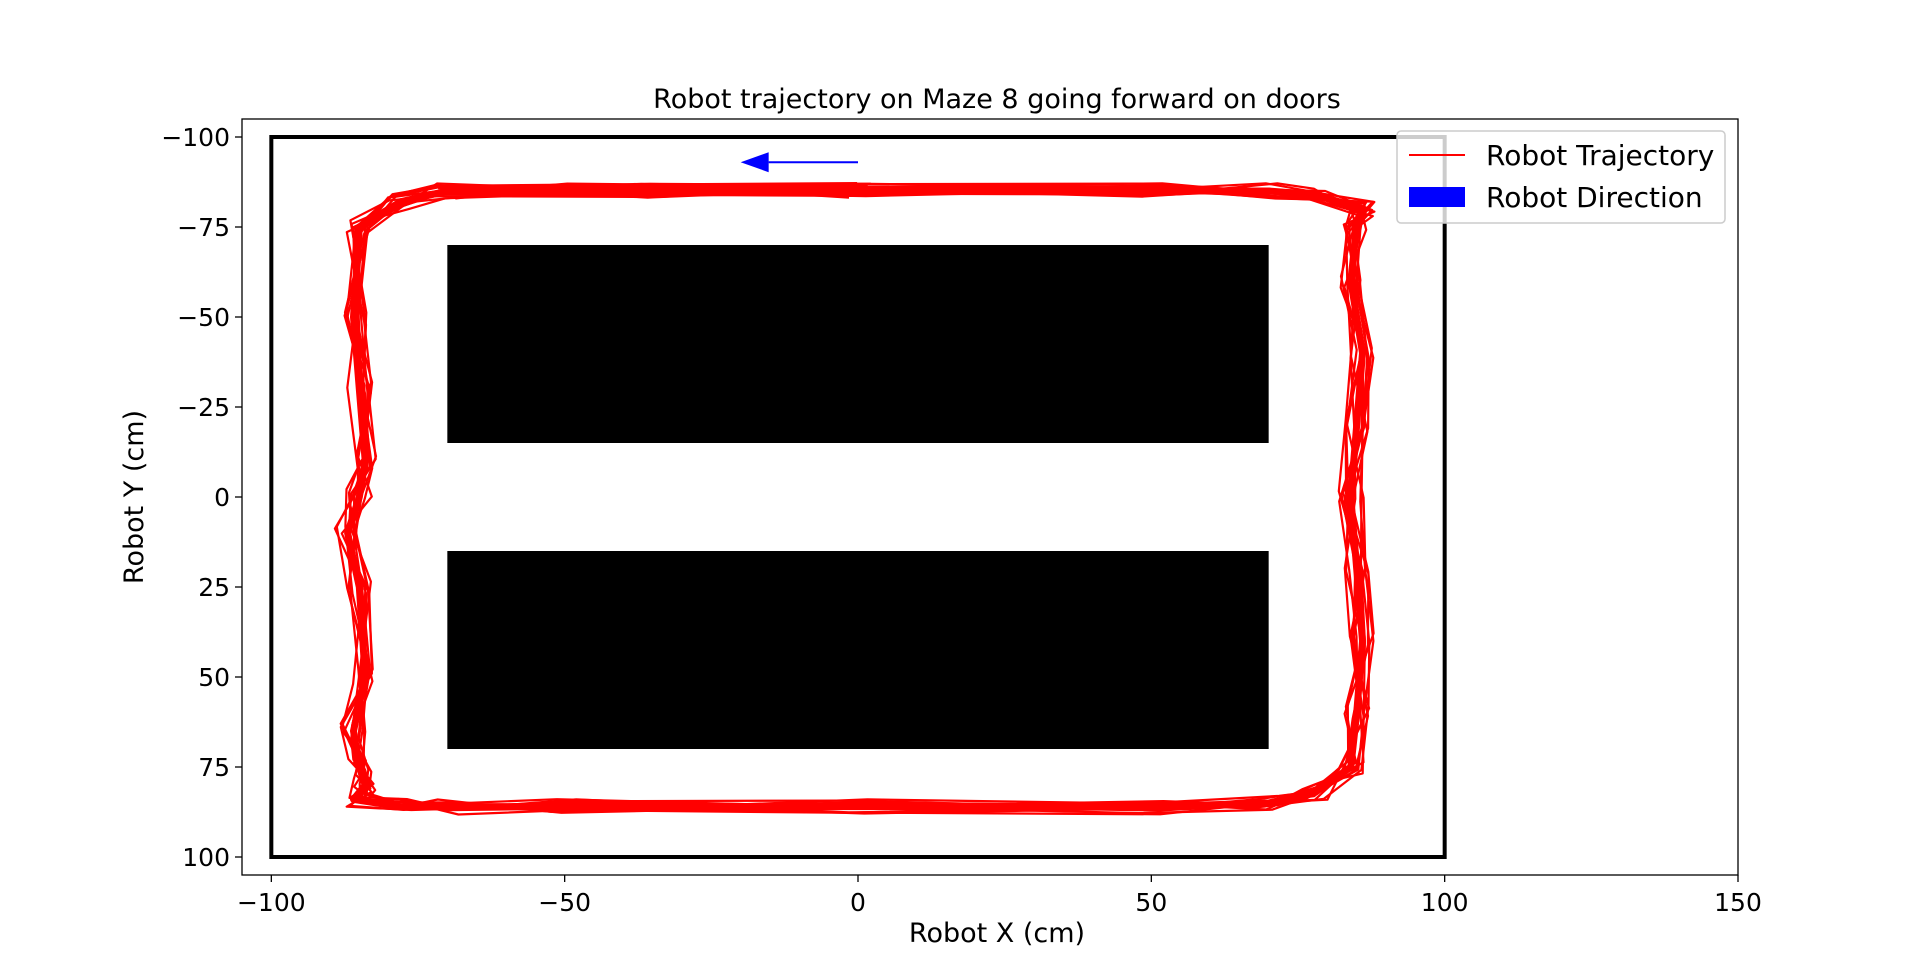  I want to click on y-tick-label: −100, so click(195, 137).